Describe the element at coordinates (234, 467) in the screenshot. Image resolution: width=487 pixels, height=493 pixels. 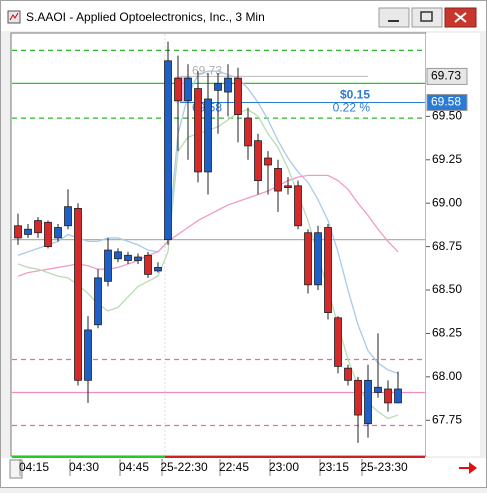
I see `x-tick-label: 22:45` at that location.